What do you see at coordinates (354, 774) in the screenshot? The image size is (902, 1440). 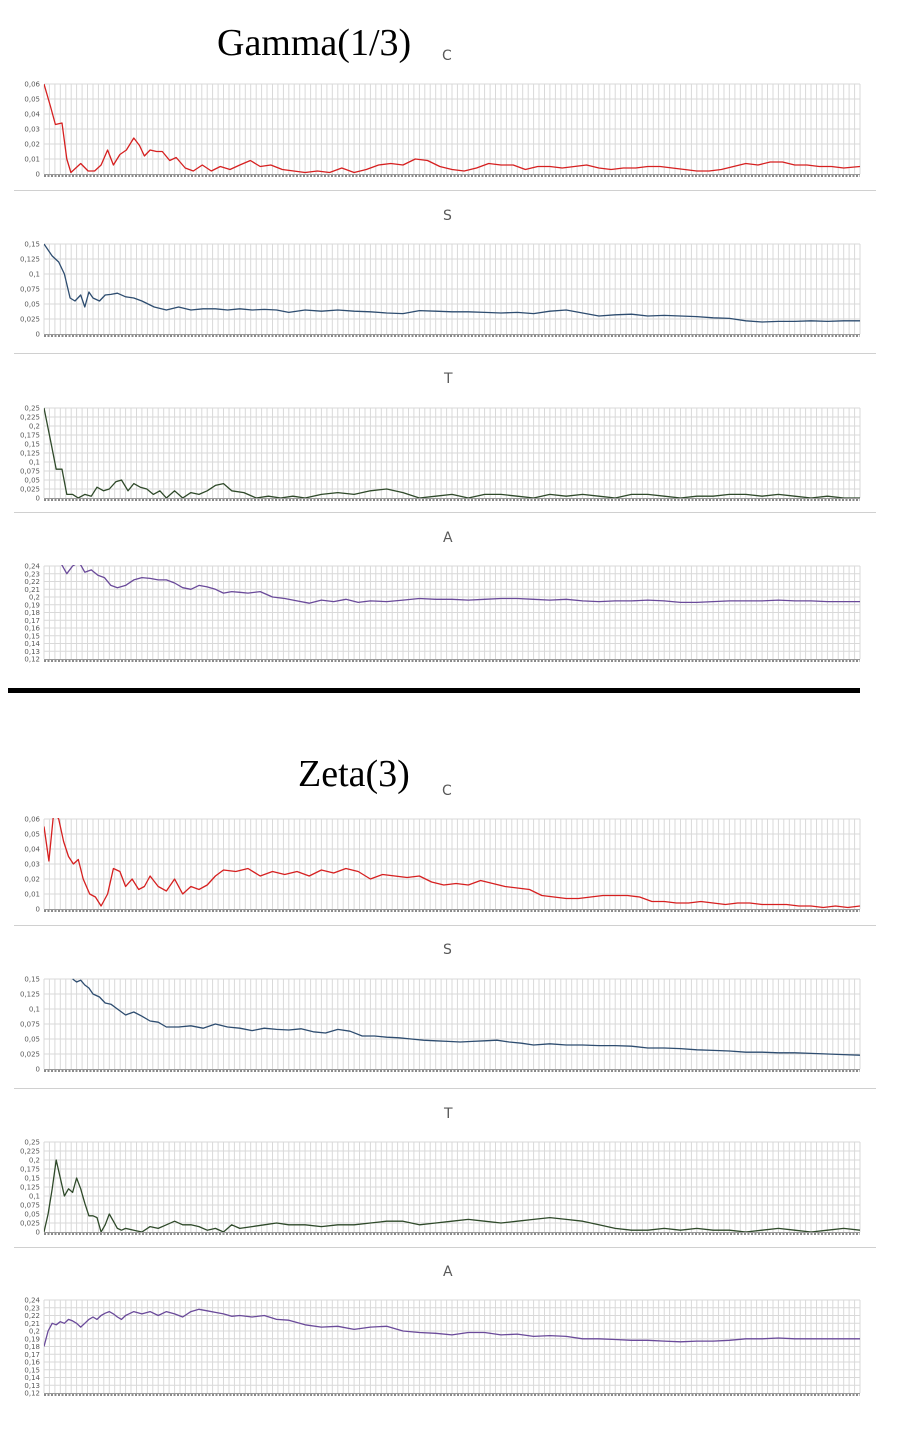 I see `group-title-zeta: Zeta(3)` at bounding box center [354, 774].